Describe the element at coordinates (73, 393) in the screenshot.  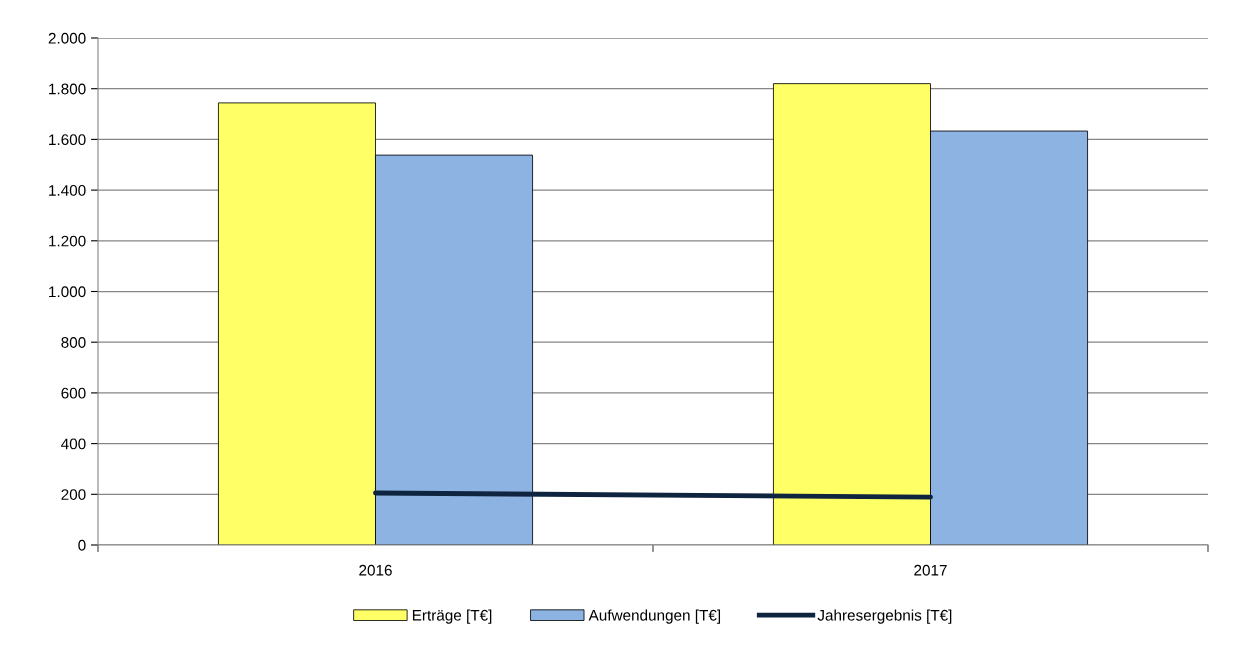
I see `y-tick-label: 600` at that location.